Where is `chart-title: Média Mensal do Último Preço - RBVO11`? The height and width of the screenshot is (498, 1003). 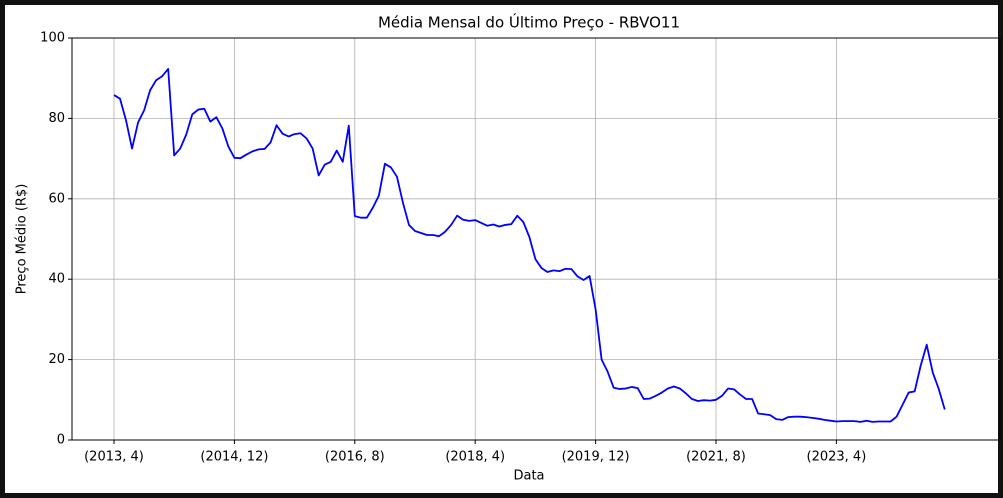
chart-title: Média Mensal do Último Preço - RBVO11 is located at coordinates (529, 22).